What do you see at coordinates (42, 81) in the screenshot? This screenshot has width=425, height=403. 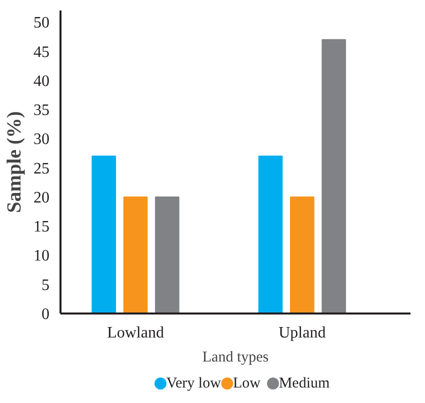 I see `y-tick-label: 40` at bounding box center [42, 81].